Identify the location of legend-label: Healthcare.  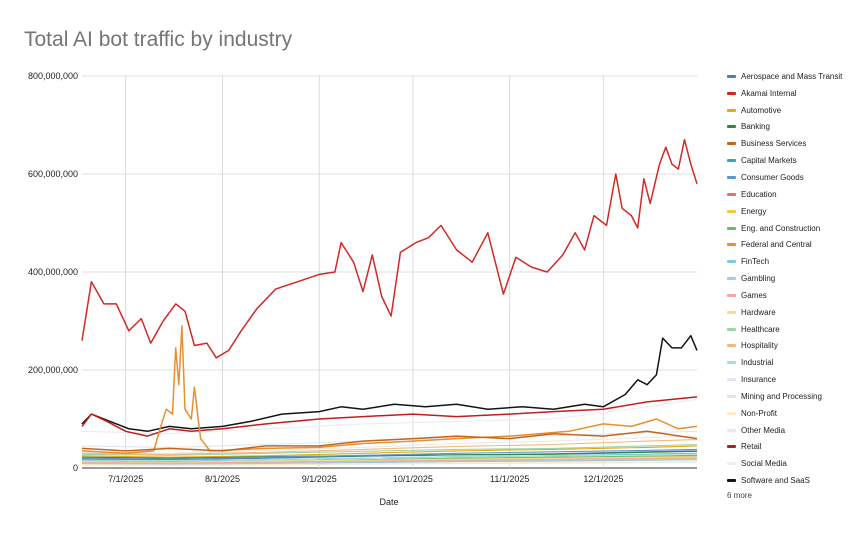
(760, 329).